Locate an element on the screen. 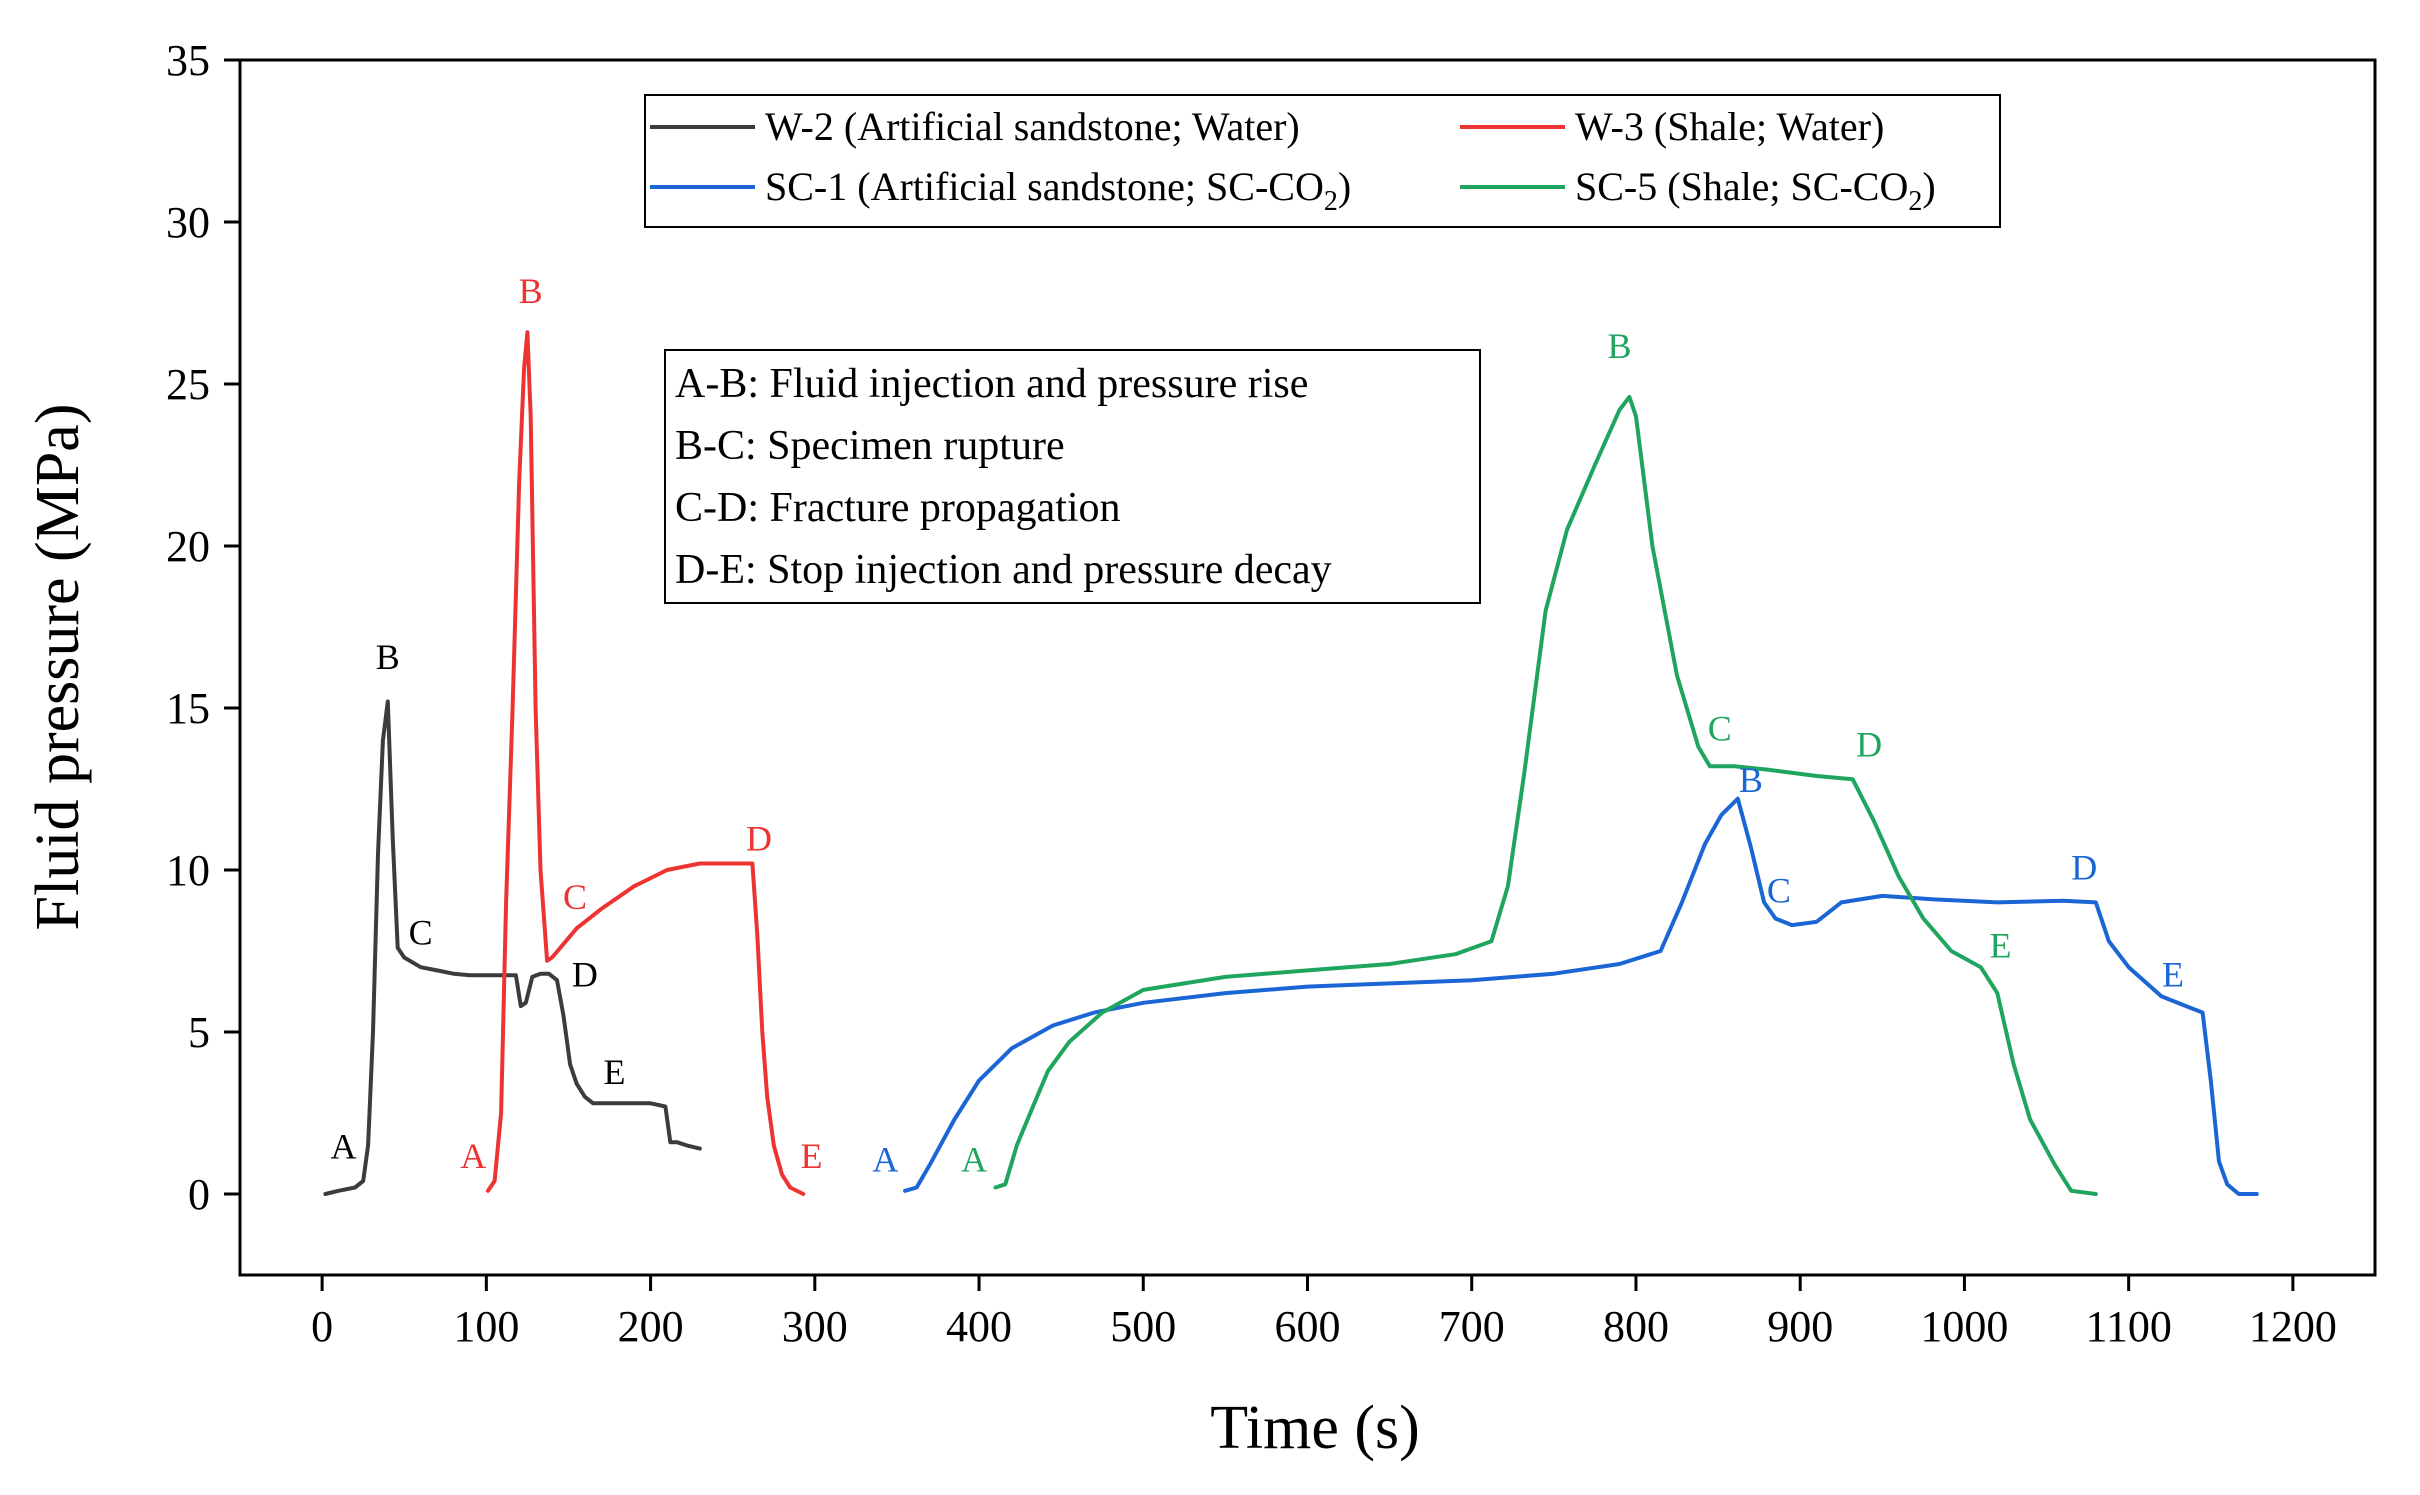 Image resolution: width=2420 pixels, height=1495 pixels. legend-box is located at coordinates (1322, 161).